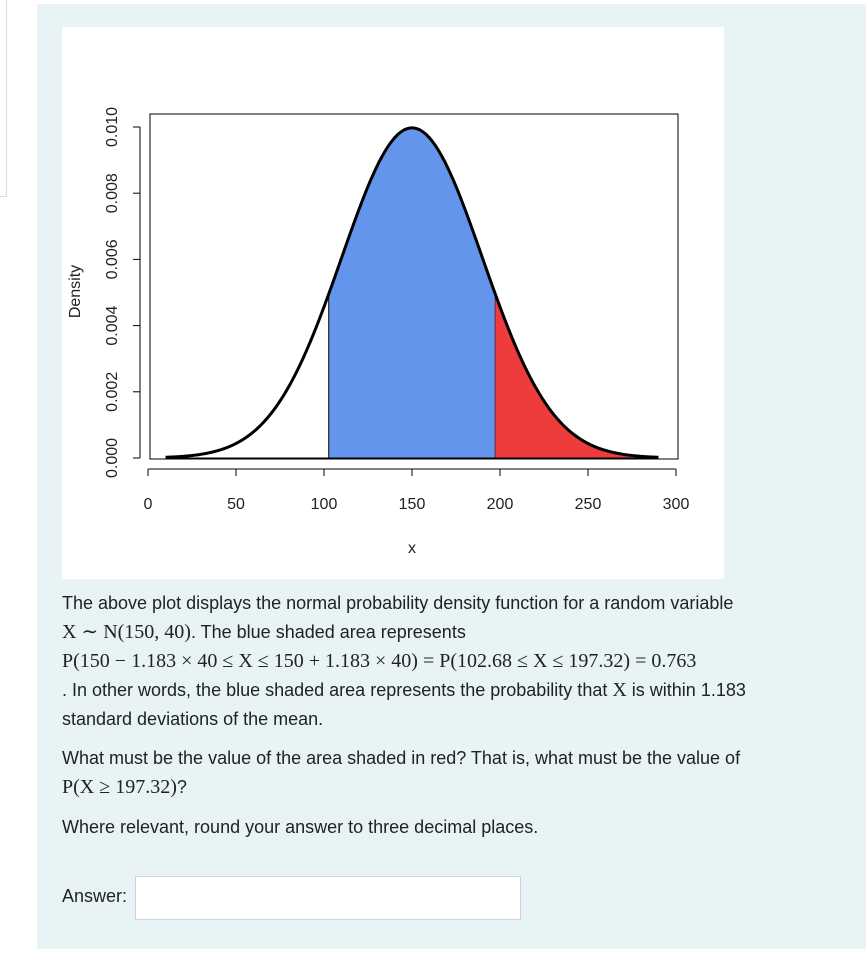 This screenshot has height=965, width=866. Describe the element at coordinates (193, 719) in the screenshot. I see `question-text: standard deviations of the mean.` at that location.